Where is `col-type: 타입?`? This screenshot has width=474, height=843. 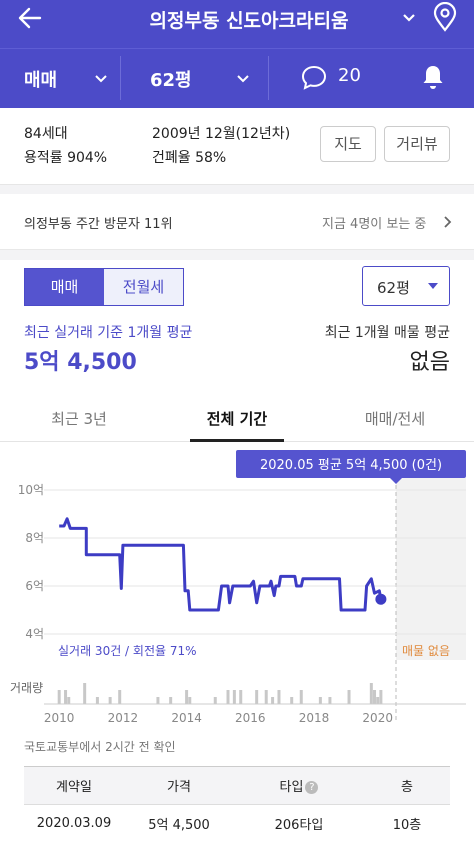 col-type: 타입? is located at coordinates (299, 786).